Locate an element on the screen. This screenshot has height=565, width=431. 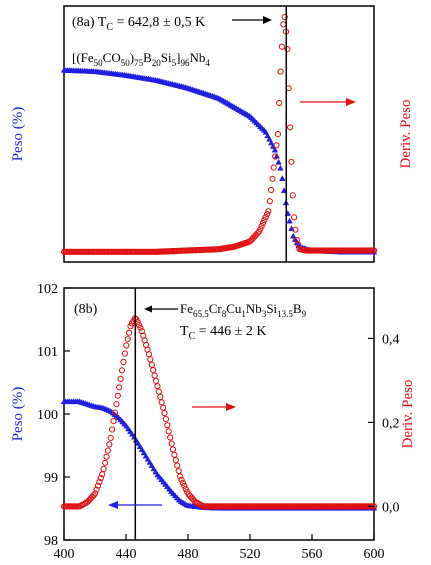
composition-part: 65.5 is located at coordinates (201, 314).